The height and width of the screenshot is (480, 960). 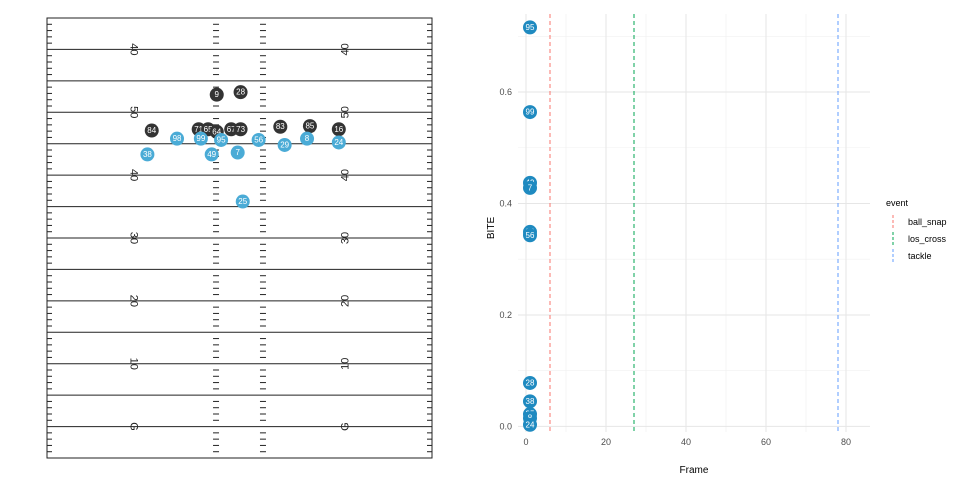 I want to click on player-marker: 95, so click(x=221, y=139).